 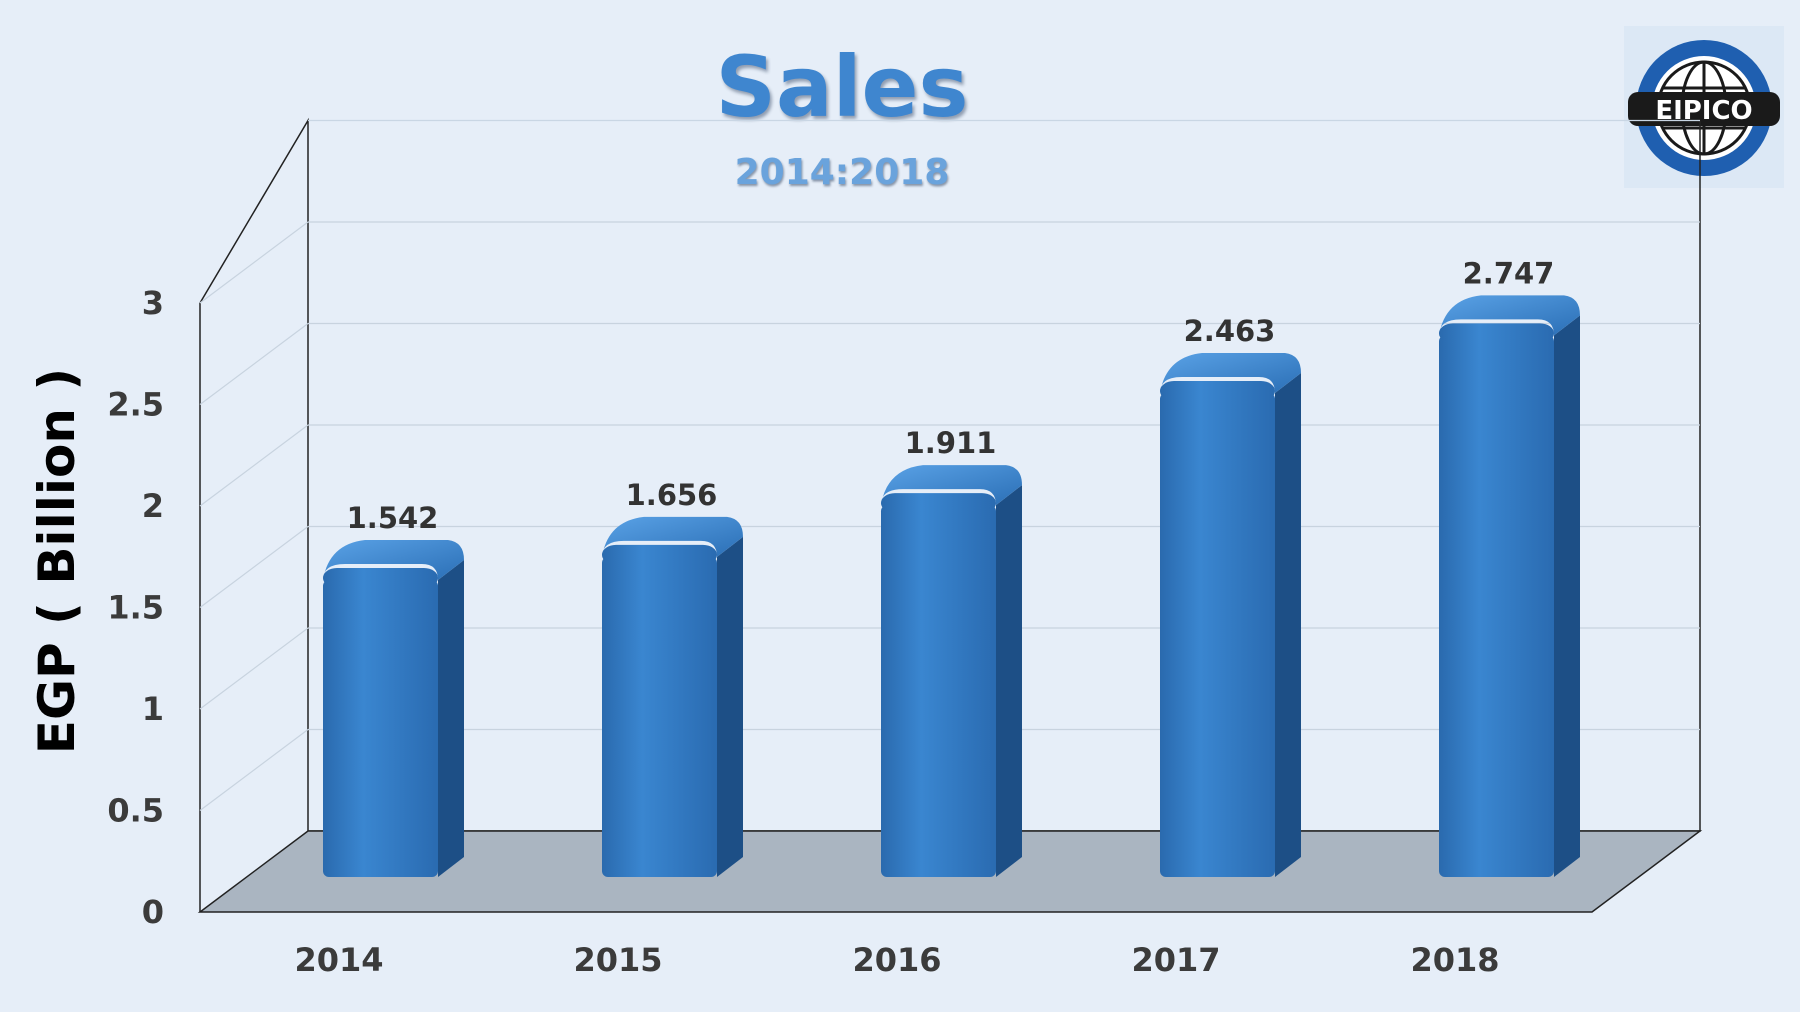 What do you see at coordinates (153, 912) in the screenshot?
I see `y-tick-label: 0` at bounding box center [153, 912].